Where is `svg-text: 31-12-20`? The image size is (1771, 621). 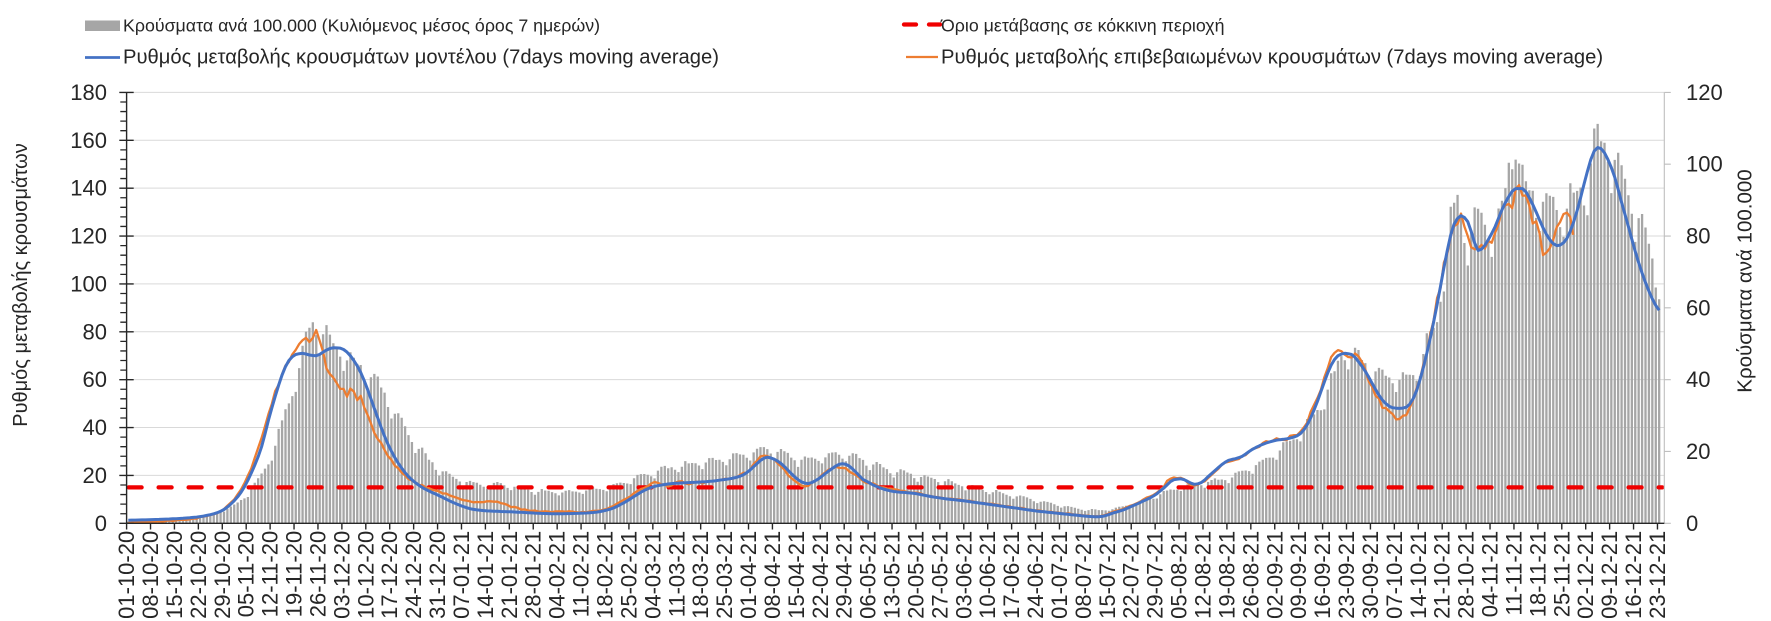 svg-text: 31-12-20 is located at coordinates (437, 575).